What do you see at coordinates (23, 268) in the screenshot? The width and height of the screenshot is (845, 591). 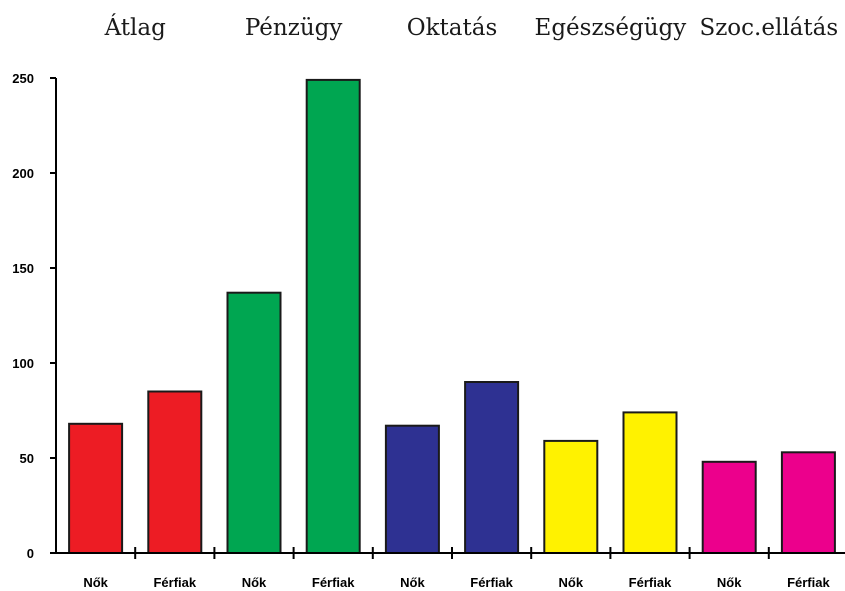 I see `y-tick-label: 150` at bounding box center [23, 268].